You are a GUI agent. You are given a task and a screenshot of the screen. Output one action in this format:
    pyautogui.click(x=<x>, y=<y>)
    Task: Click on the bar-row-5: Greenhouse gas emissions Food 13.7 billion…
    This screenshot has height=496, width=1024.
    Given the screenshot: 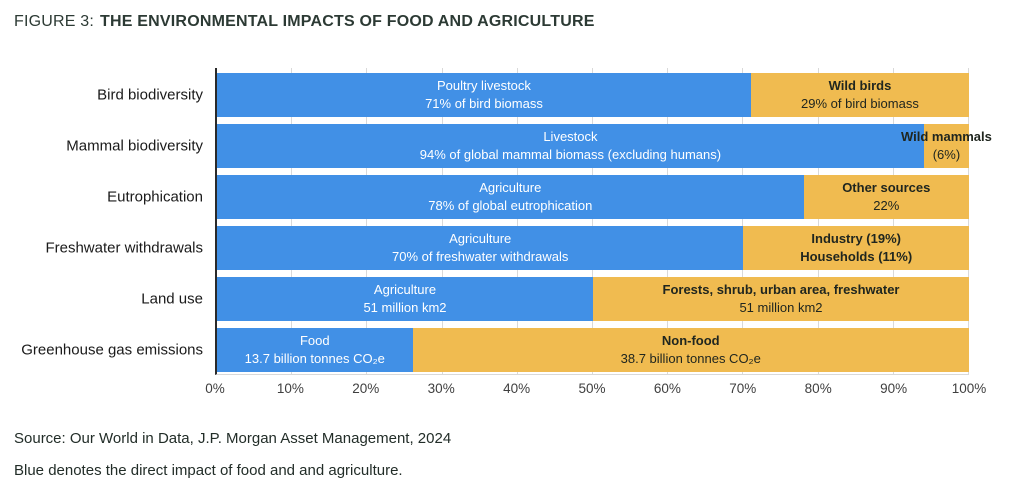 What is the action you would take?
    pyautogui.click(x=495, y=350)
    